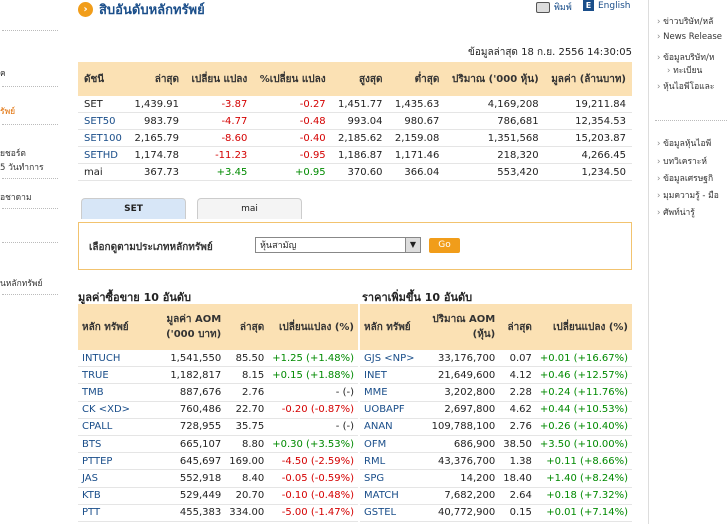 This screenshot has width=728, height=524. Describe the element at coordinates (292, 138) in the screenshot. I see `table-cell: -0.40` at that location.